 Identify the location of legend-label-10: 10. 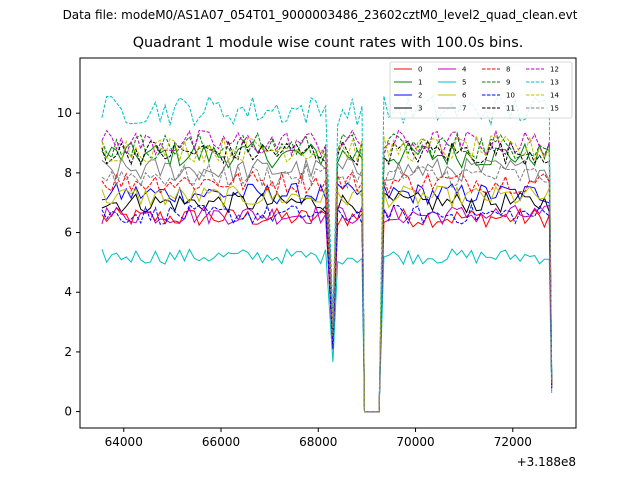
(510, 96).